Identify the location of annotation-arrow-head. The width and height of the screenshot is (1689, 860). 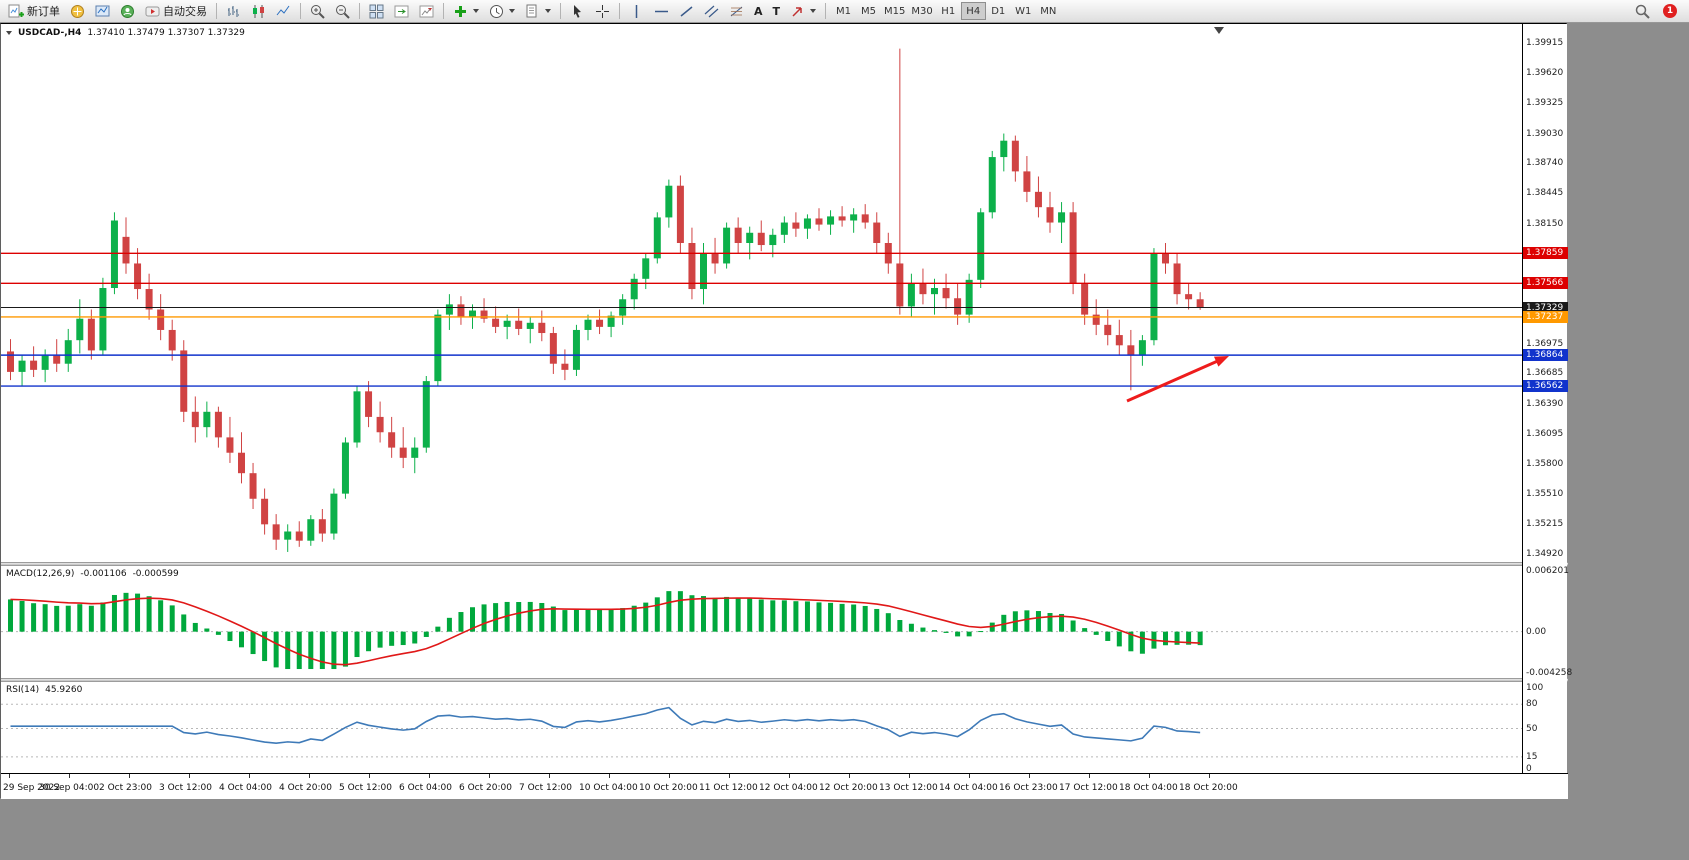
(1221, 361).